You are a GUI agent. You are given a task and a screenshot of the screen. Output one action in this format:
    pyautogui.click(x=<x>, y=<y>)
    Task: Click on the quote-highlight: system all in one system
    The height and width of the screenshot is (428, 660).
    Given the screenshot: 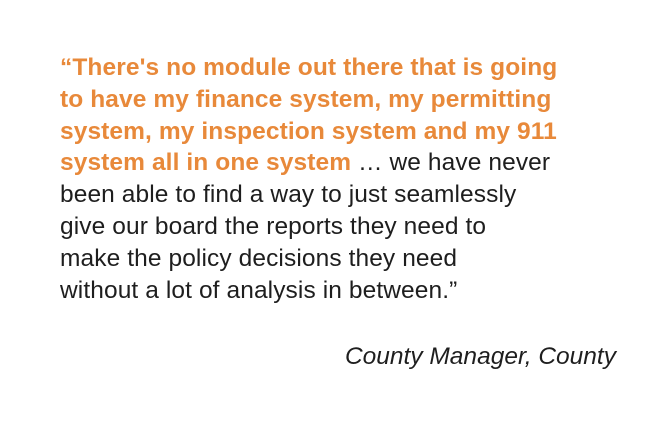 What is the action you would take?
    pyautogui.click(x=206, y=163)
    